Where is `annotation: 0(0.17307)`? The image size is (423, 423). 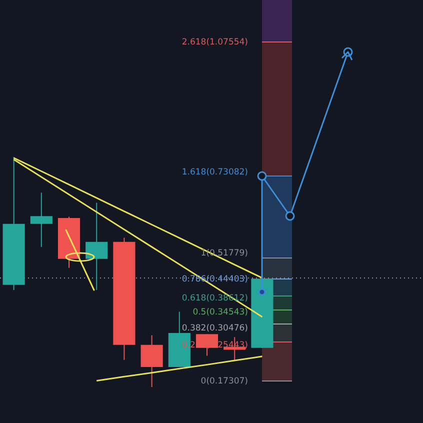
annotation: 0(0.17307) is located at coordinates (224, 381).